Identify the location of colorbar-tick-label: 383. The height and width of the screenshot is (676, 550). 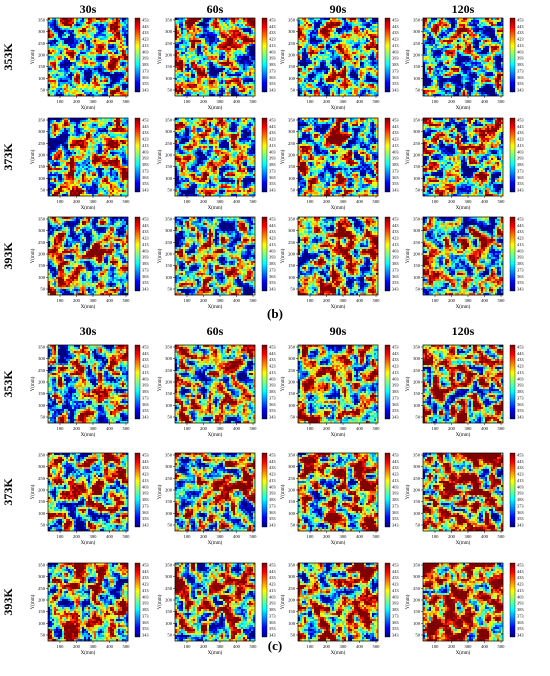
(272, 391).